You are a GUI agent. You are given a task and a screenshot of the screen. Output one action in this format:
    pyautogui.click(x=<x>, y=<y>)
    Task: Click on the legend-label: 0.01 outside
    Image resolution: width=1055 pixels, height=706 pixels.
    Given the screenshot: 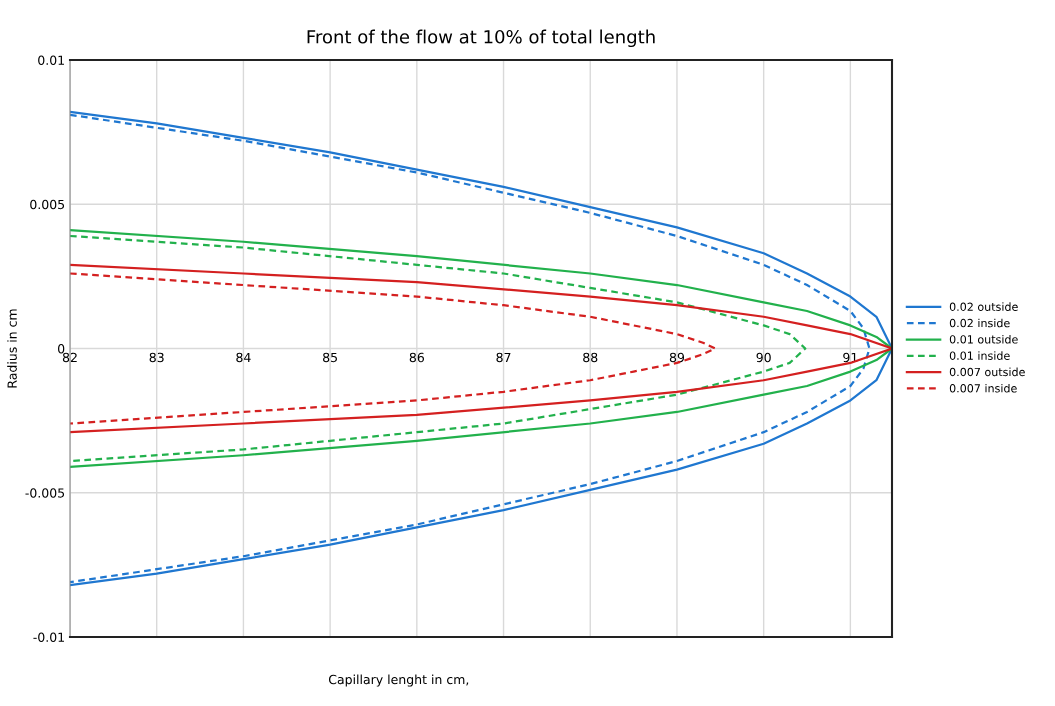 What is the action you would take?
    pyautogui.click(x=983, y=339)
    